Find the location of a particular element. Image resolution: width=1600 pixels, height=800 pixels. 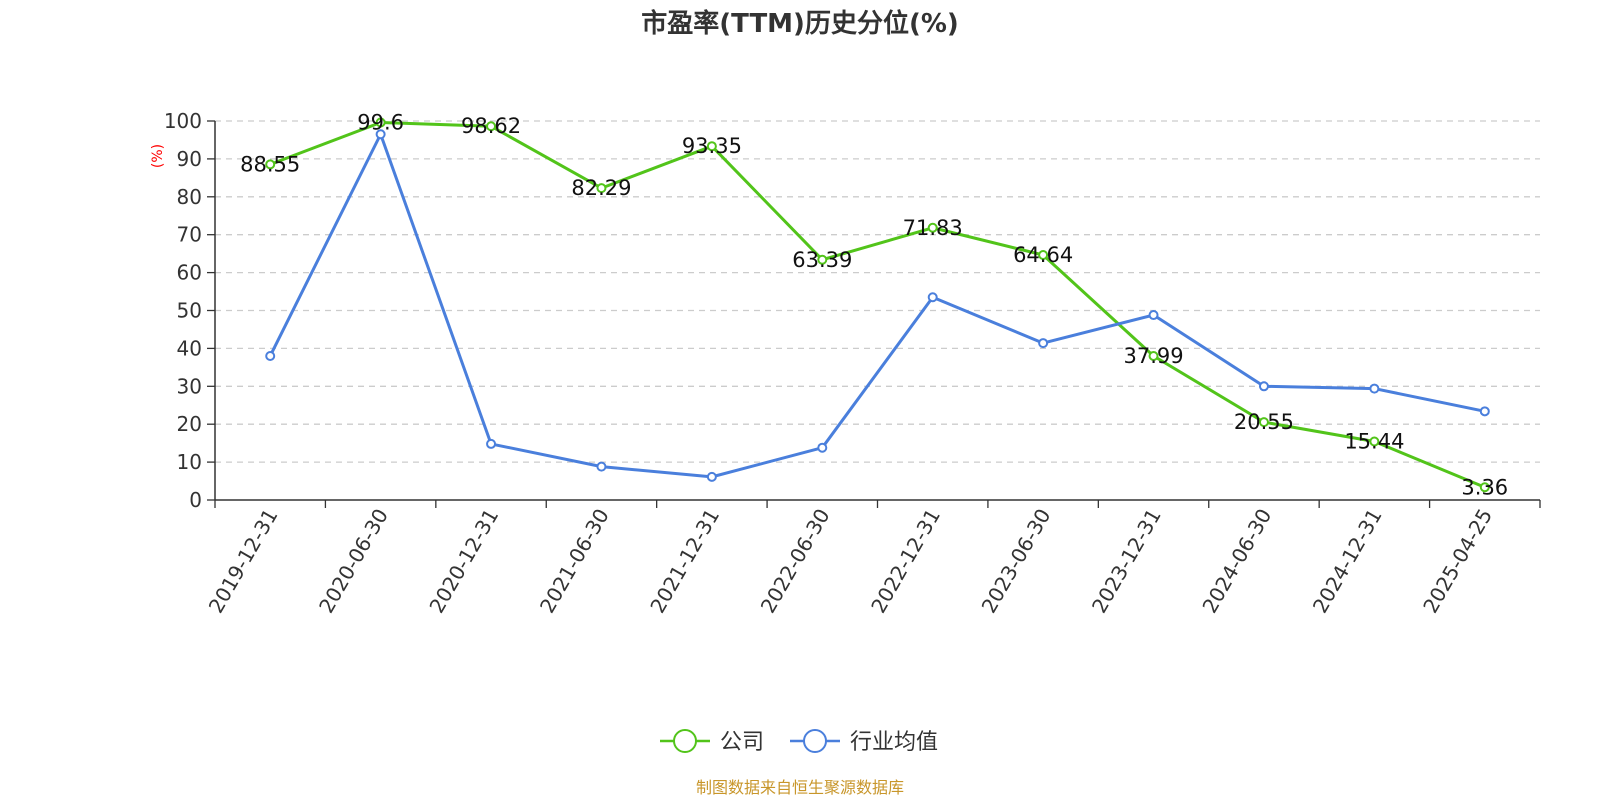

y-tick-label: 40 is located at coordinates (189, 348).